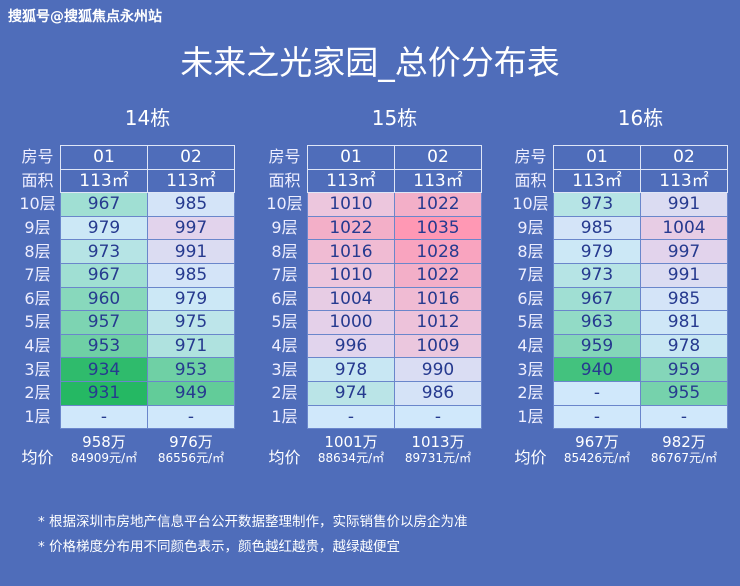 The width and height of the screenshot is (740, 586). What do you see at coordinates (597, 322) in the screenshot?
I see `price-cell: 963` at bounding box center [597, 322].